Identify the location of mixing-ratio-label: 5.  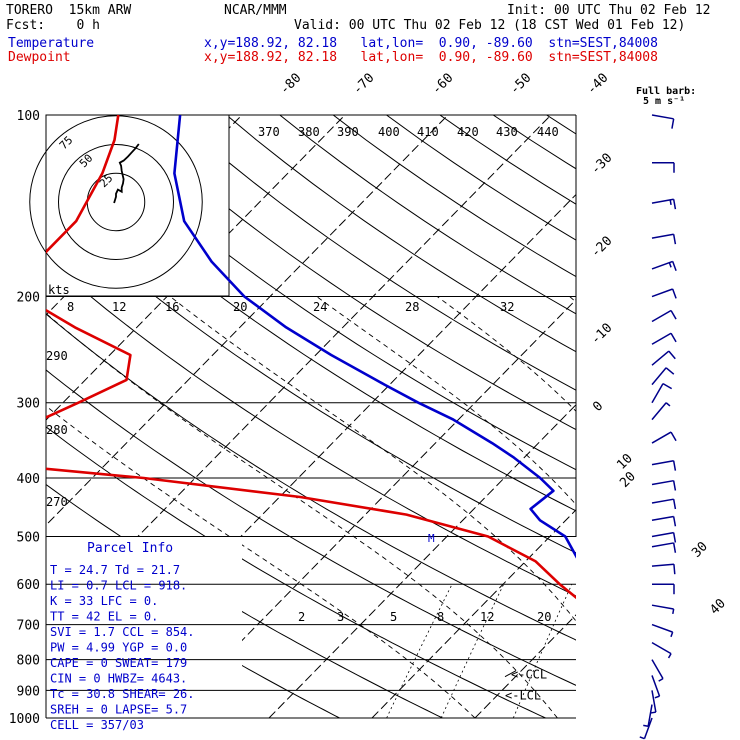
(393, 617).